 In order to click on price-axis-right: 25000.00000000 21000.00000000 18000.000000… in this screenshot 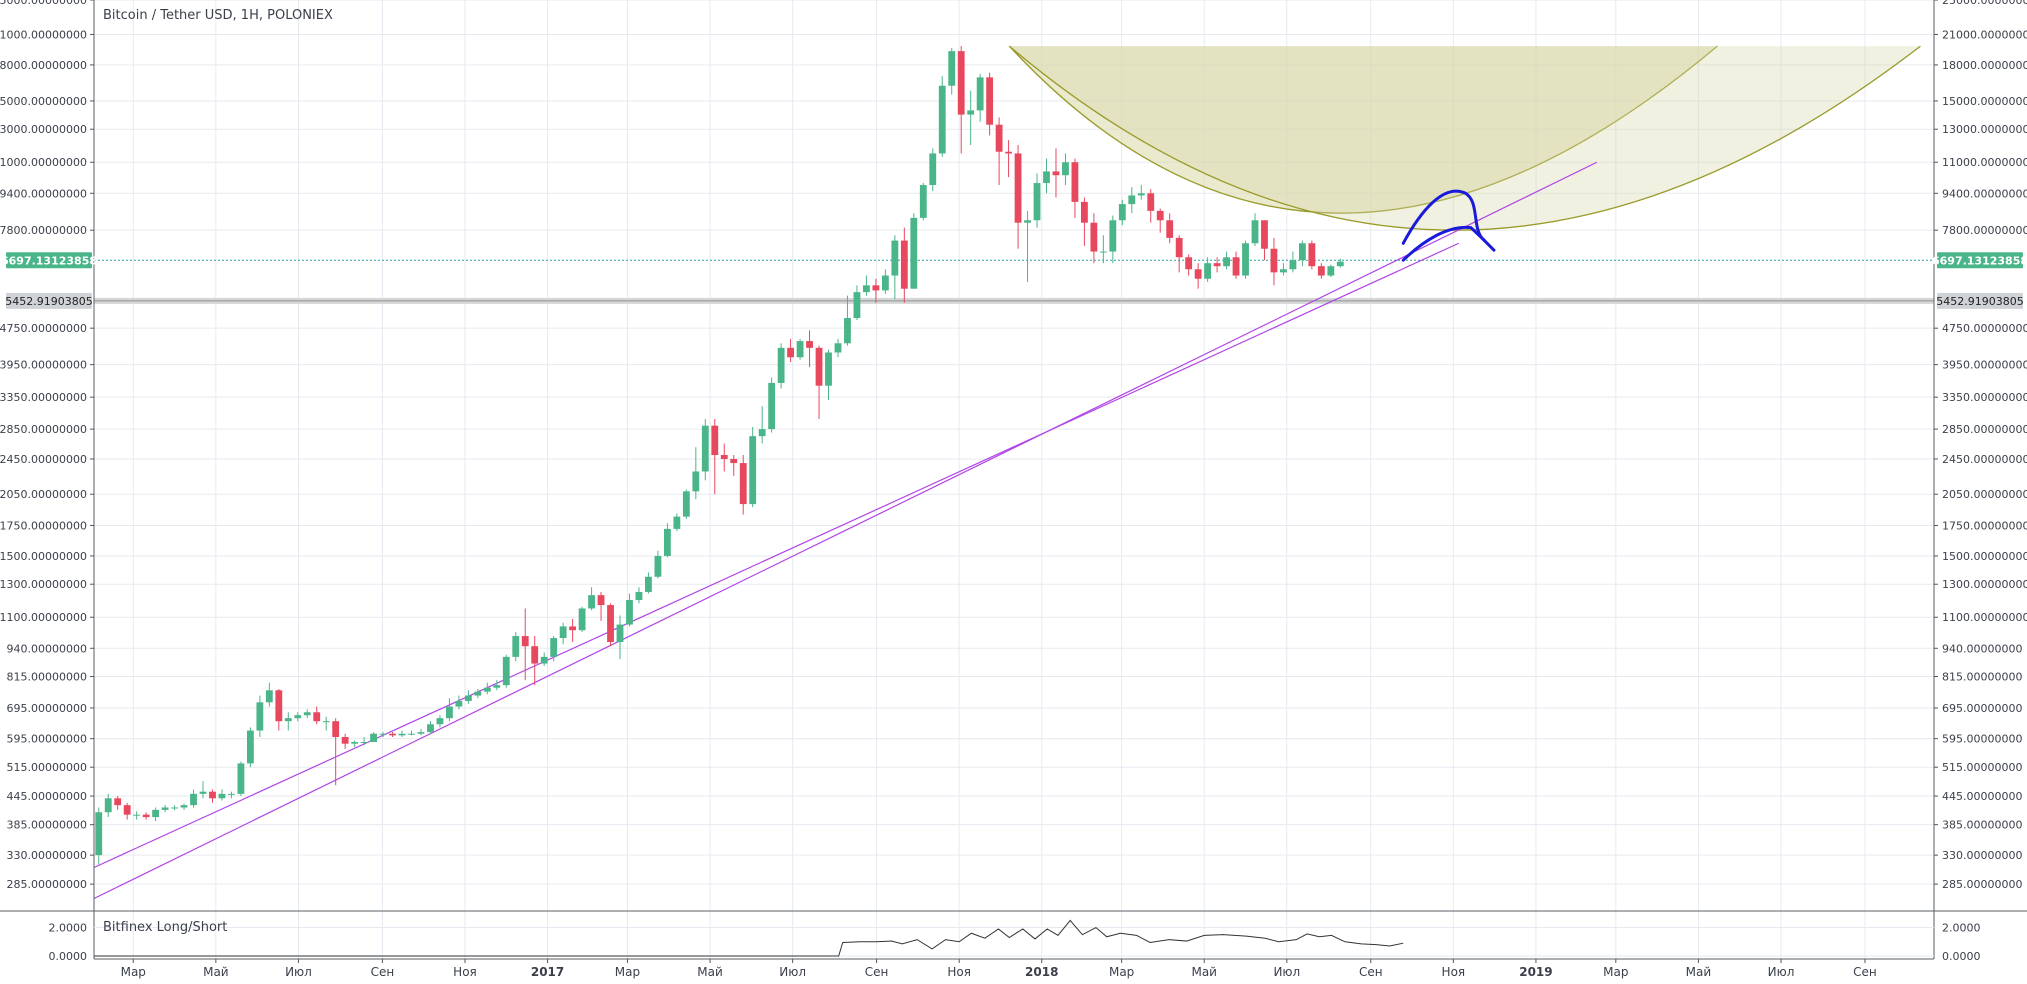, I will do `click(1980, 445)`.